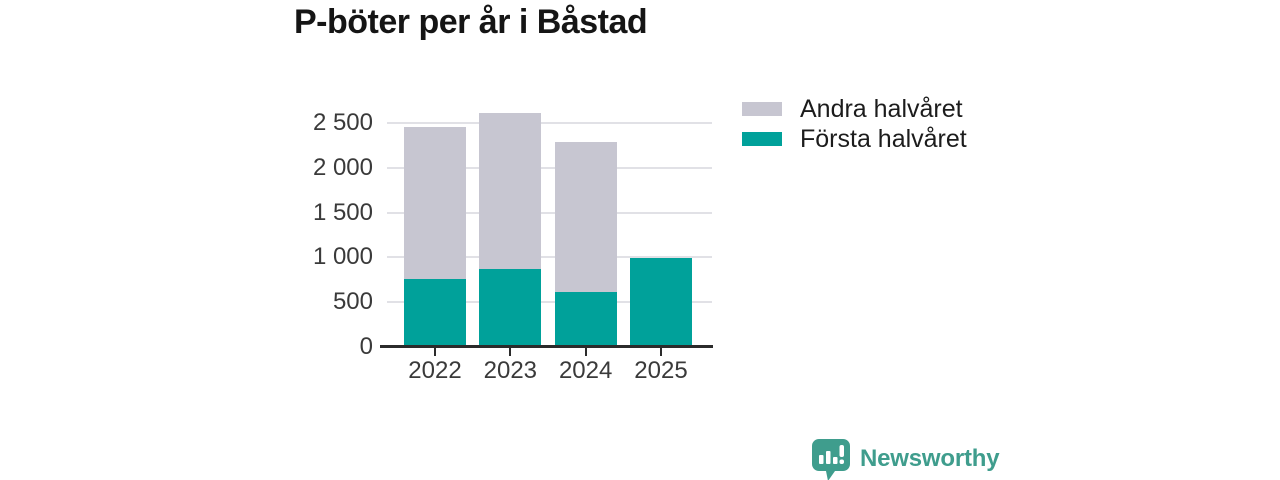  What do you see at coordinates (352, 302) in the screenshot?
I see `y-tick-label: 500` at bounding box center [352, 302].